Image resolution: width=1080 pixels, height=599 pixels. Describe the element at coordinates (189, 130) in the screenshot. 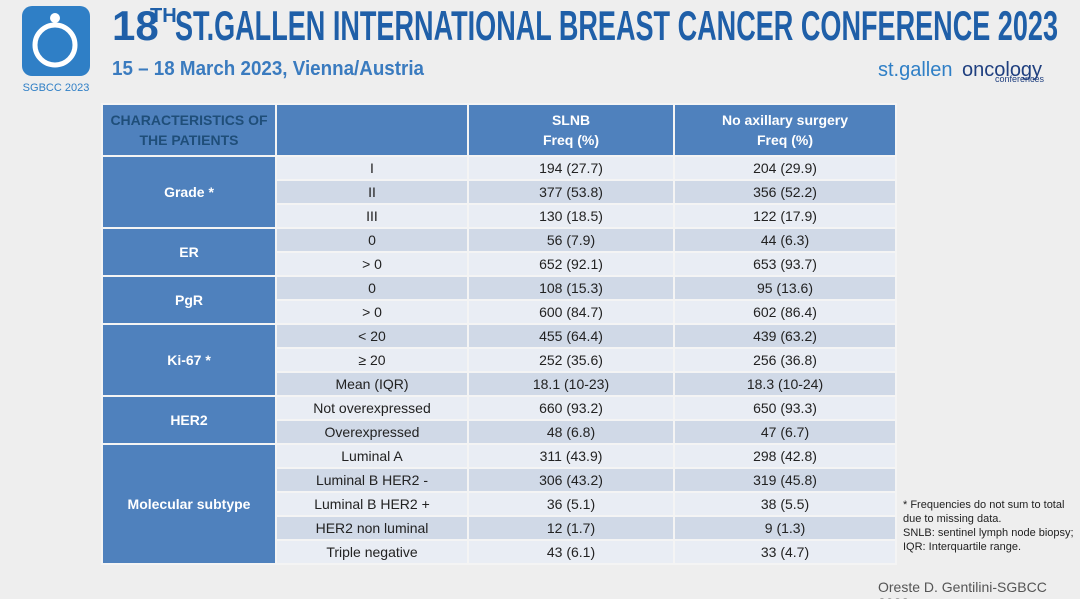

I see `header-cell: CHARACTERISTICS OF THE PATIENTS` at that location.